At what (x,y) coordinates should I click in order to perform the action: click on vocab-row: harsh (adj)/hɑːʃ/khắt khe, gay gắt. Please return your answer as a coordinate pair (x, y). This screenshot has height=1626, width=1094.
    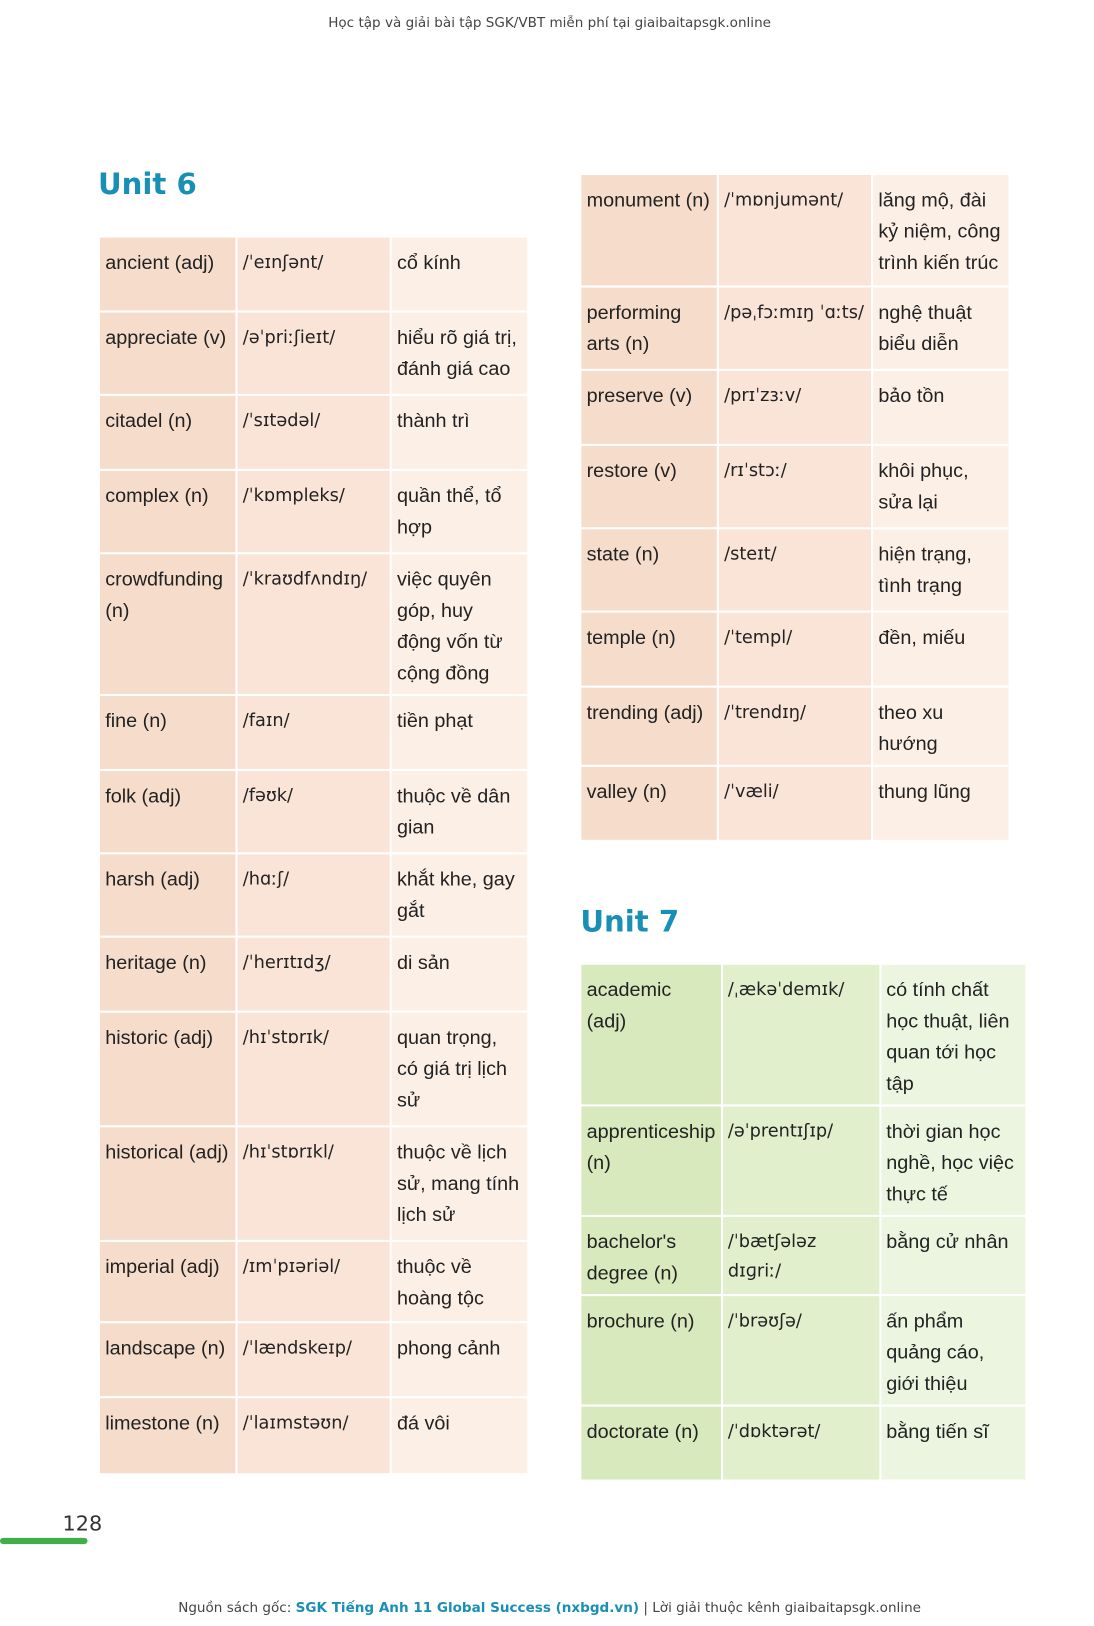
    Looking at the image, I should click on (313, 895).